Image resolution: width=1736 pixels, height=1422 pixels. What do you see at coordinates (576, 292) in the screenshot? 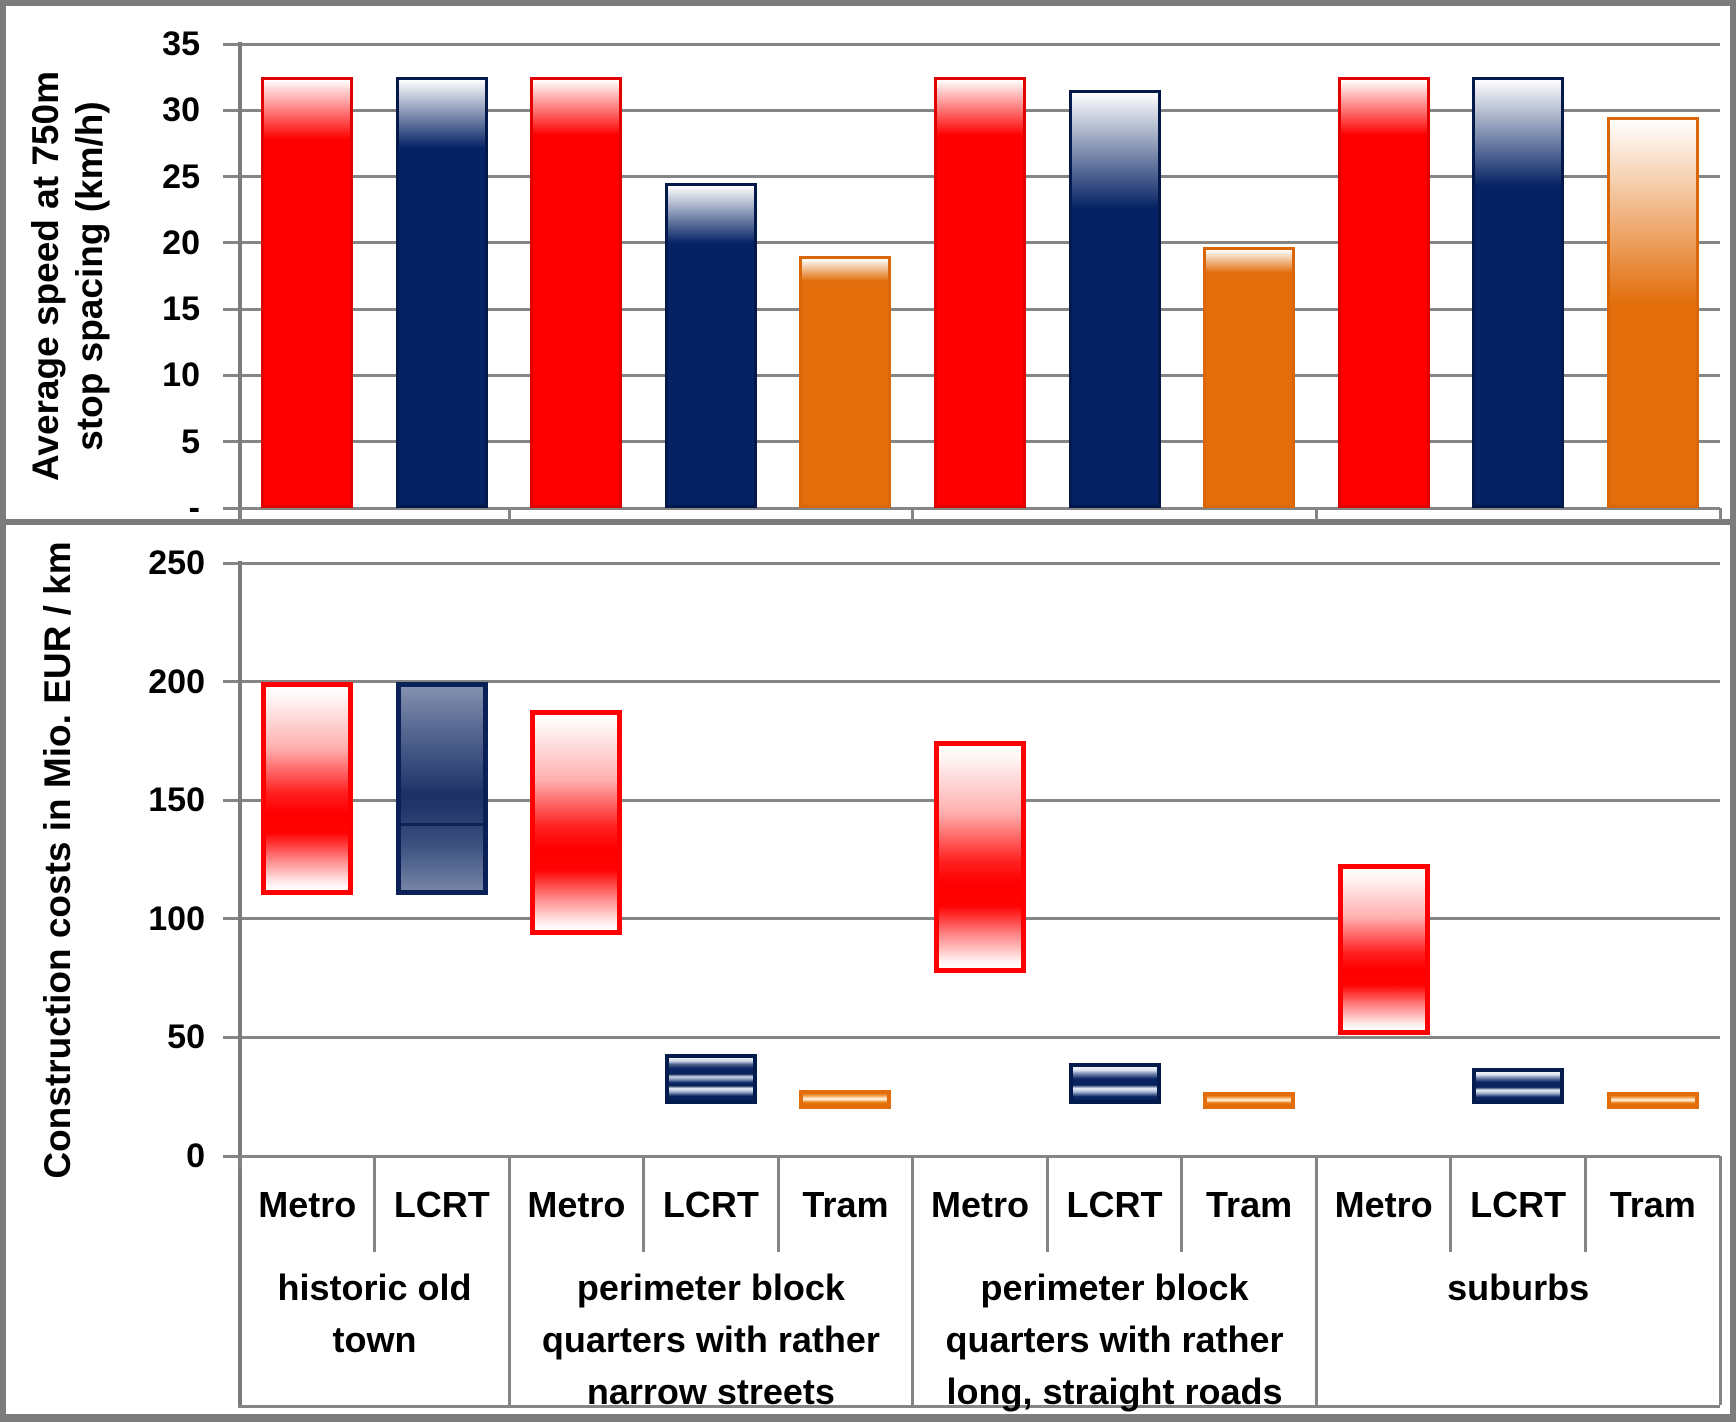
I see `speed-bar-perimeter-block-quarters-with-rather-narrow-streets-metro` at bounding box center [576, 292].